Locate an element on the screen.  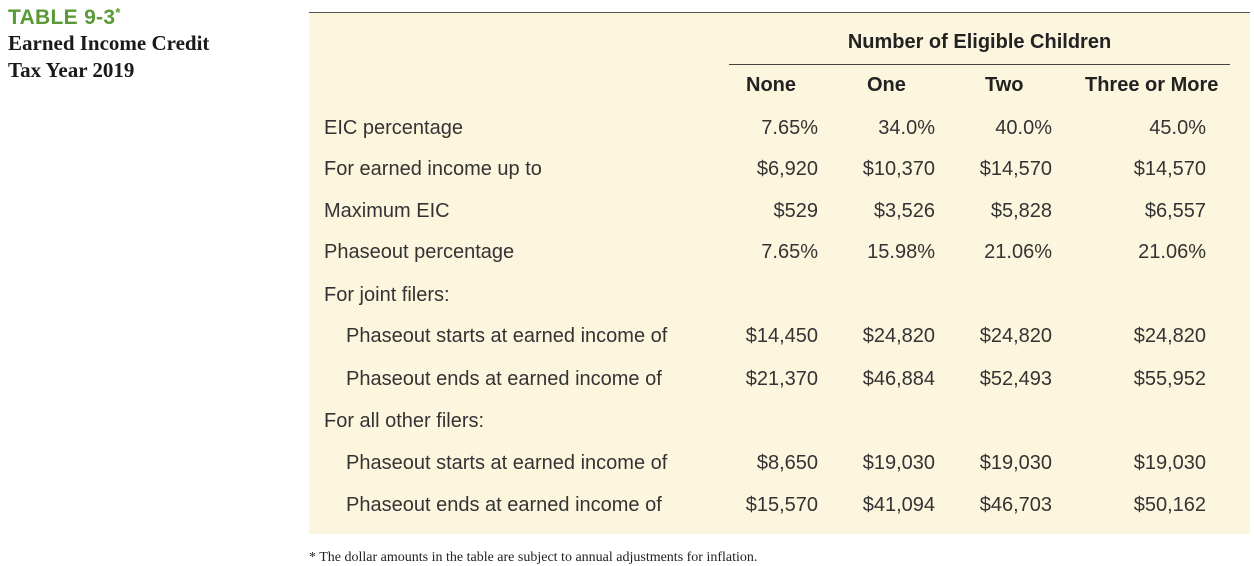
table-cell: $46,884 is located at coordinates (898, 379).